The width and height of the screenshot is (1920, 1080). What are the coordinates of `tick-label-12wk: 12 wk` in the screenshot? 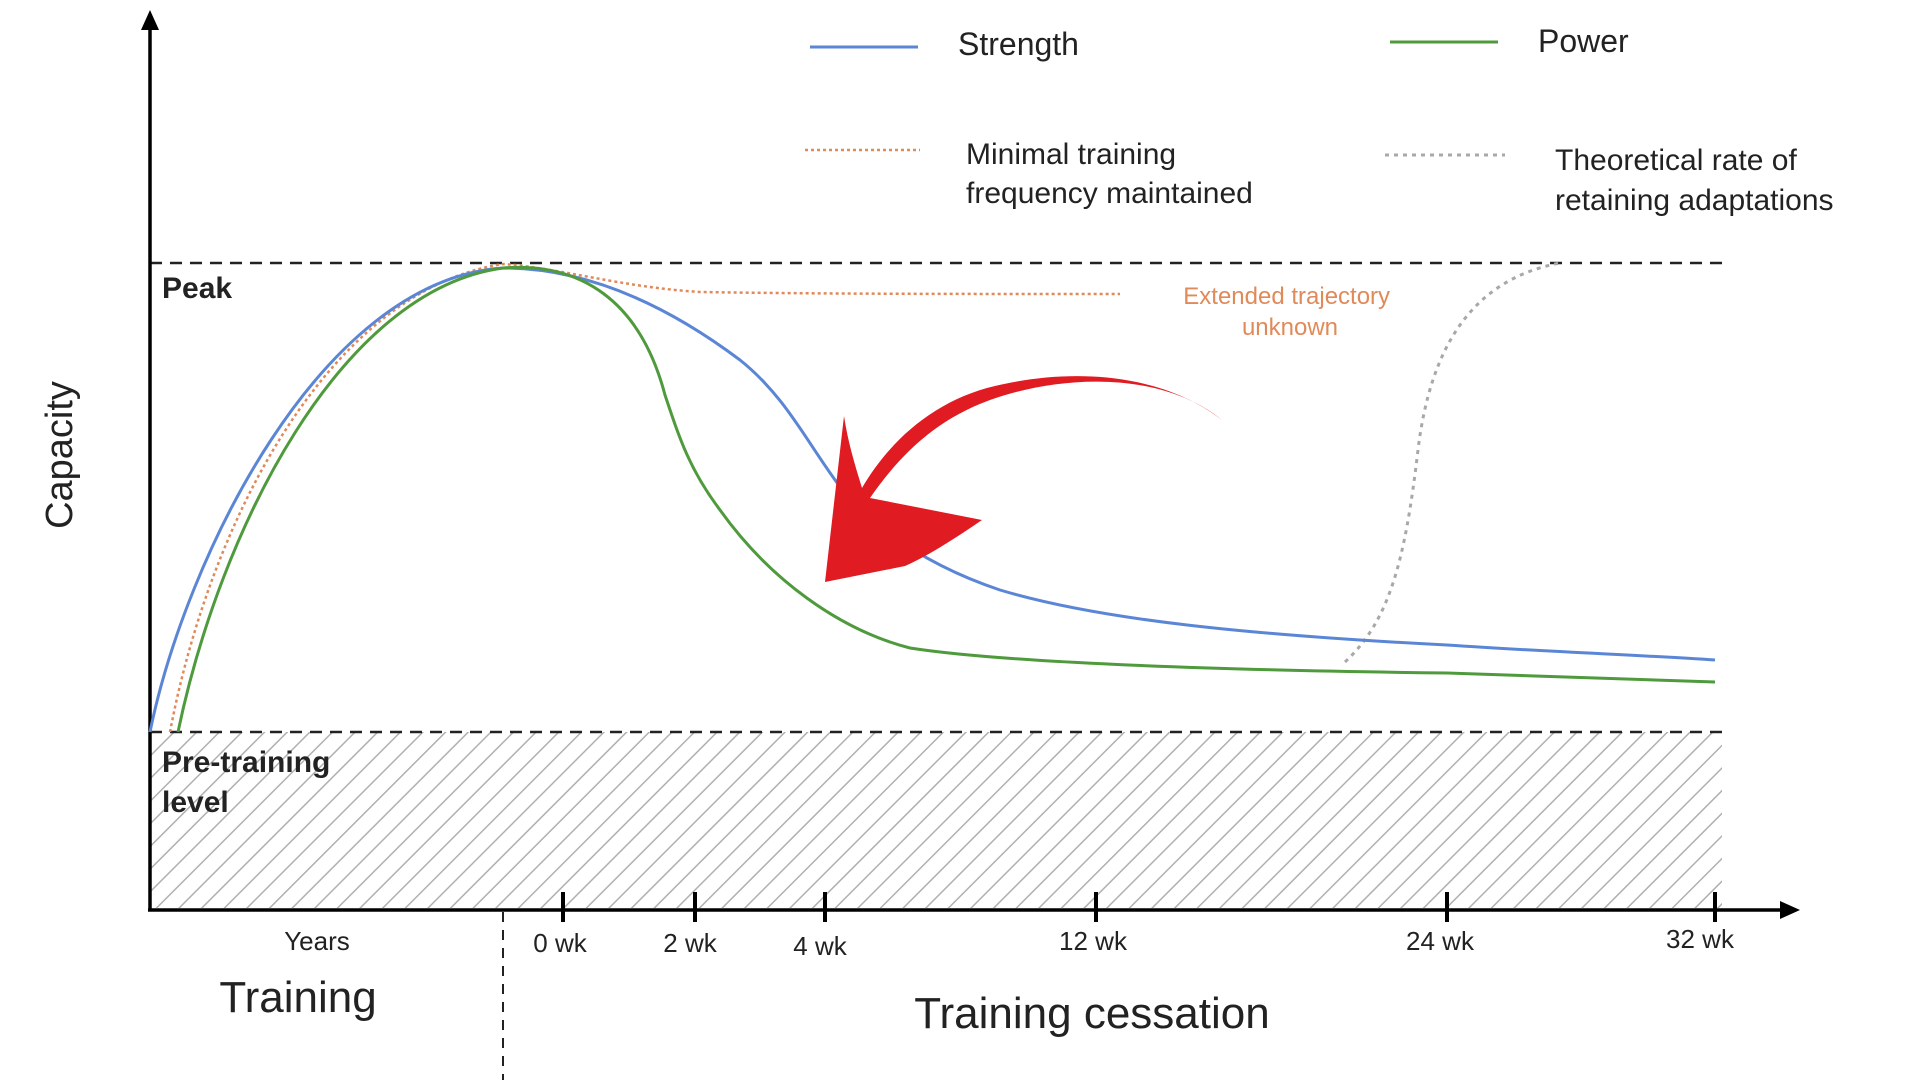 It's located at (1093, 941).